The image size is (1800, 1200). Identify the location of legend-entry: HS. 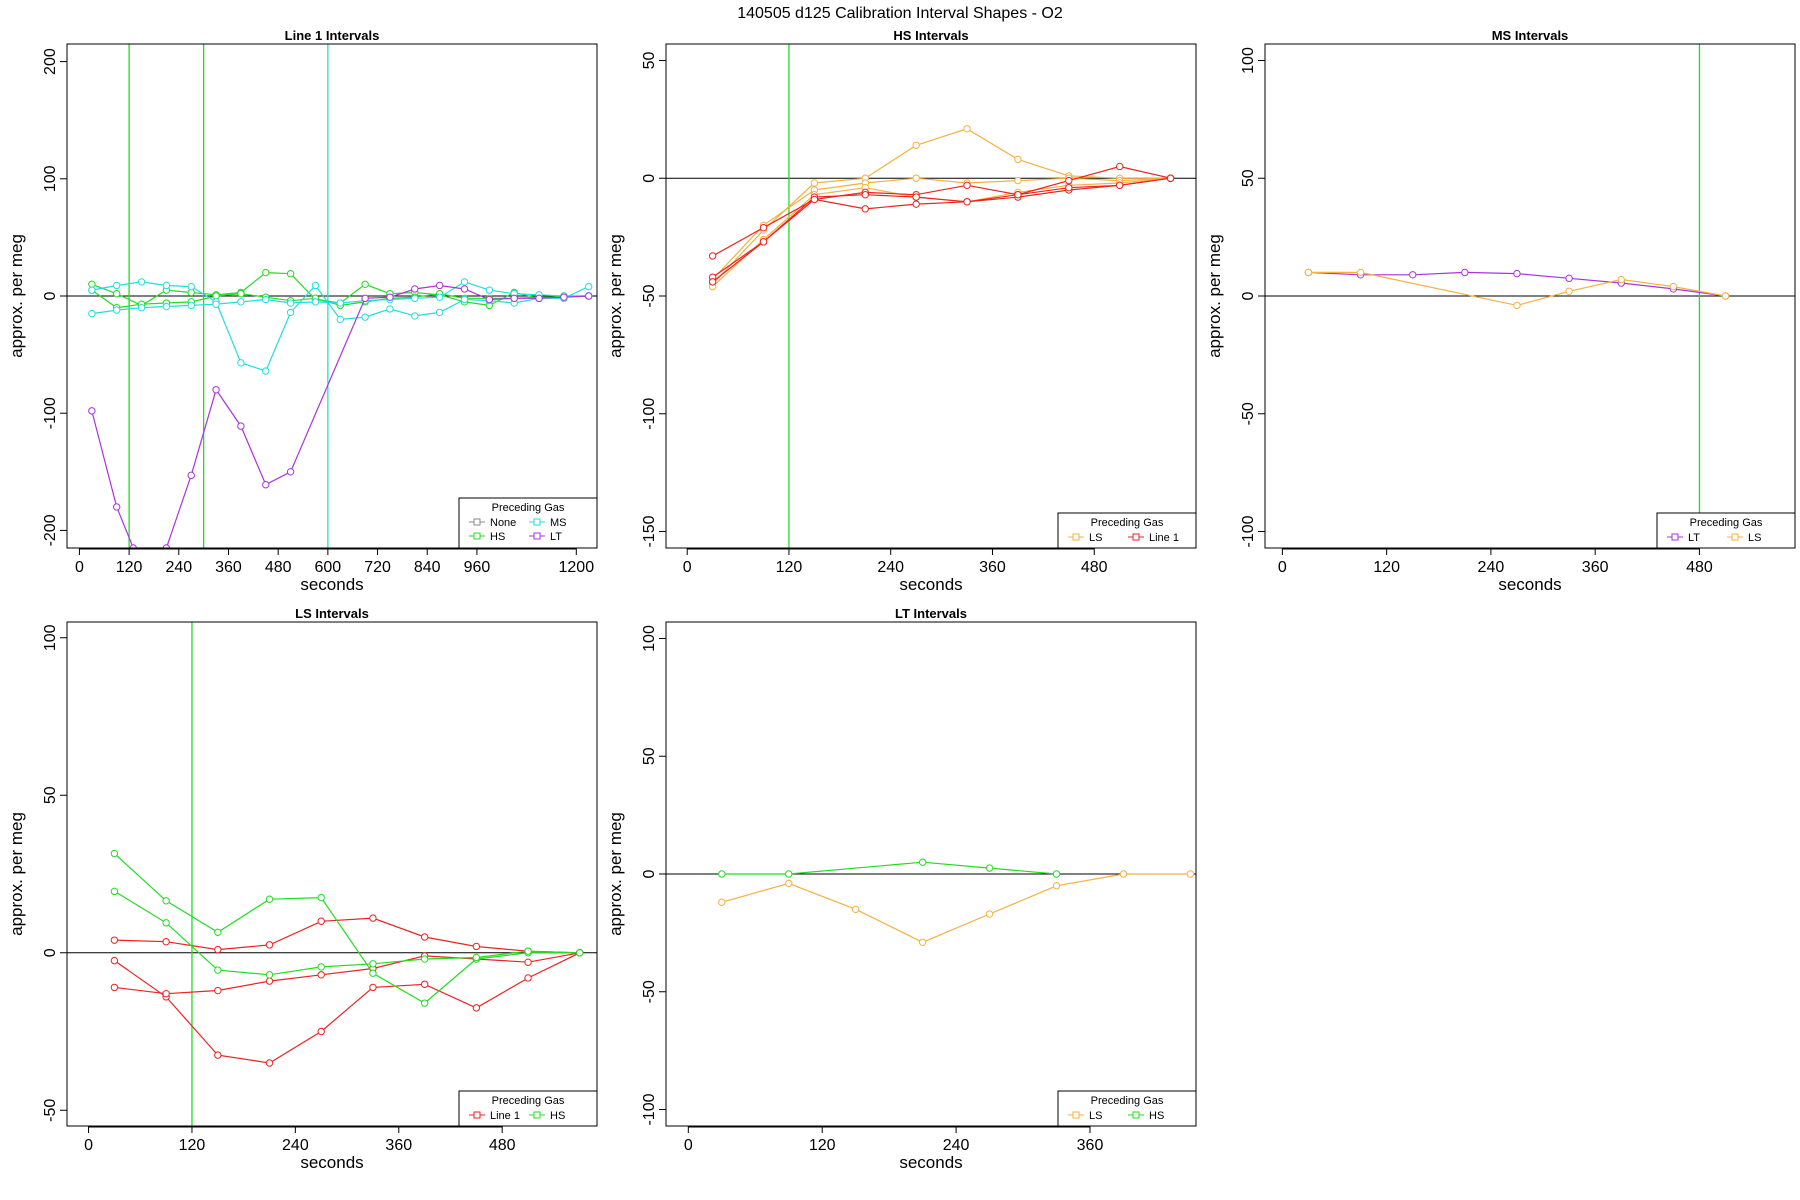
(557, 1116).